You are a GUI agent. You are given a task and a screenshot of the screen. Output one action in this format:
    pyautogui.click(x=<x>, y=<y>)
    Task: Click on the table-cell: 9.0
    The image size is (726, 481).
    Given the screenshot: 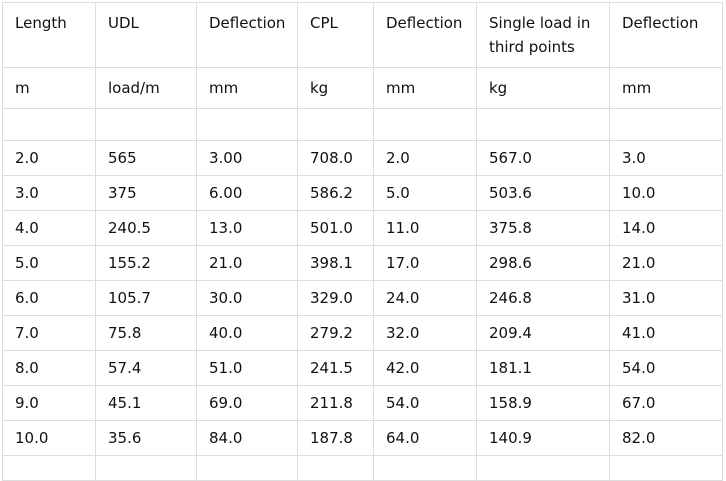 What is the action you would take?
    pyautogui.click(x=49, y=403)
    